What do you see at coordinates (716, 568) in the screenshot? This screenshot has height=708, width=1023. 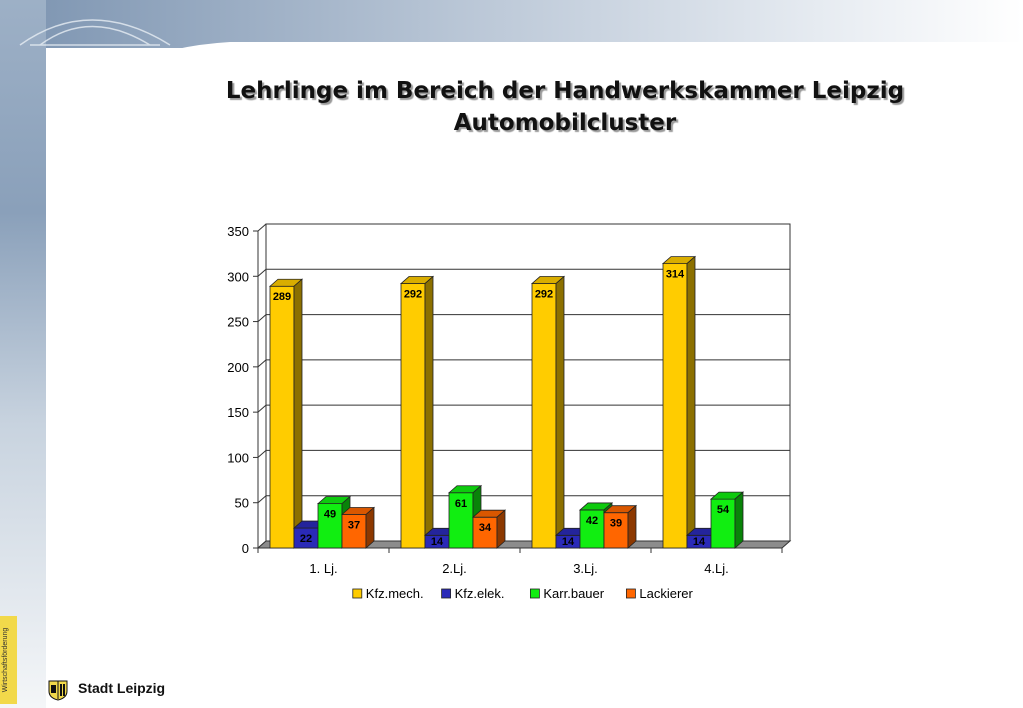 I see `x-tick-label: 4.Lj.` at bounding box center [716, 568].